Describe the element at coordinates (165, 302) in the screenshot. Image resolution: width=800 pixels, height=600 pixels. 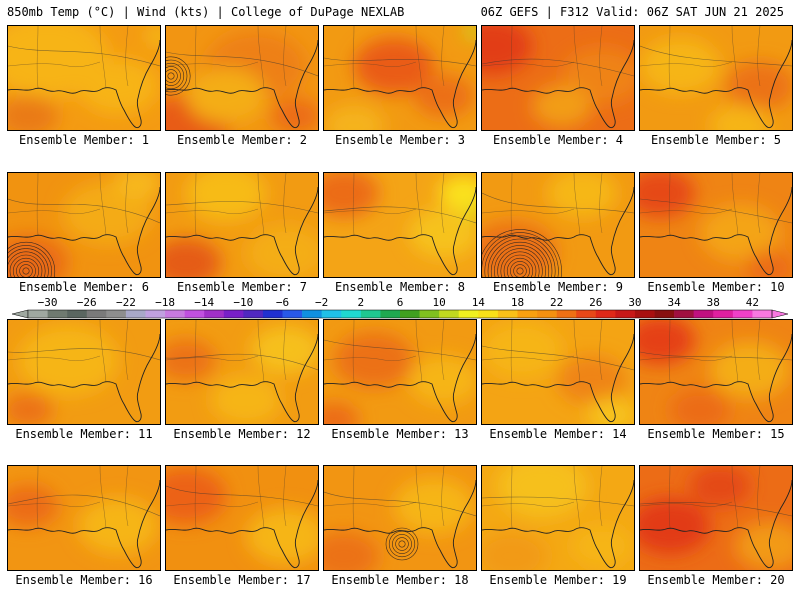
I see `colorbar-tick-label: −18` at that location.